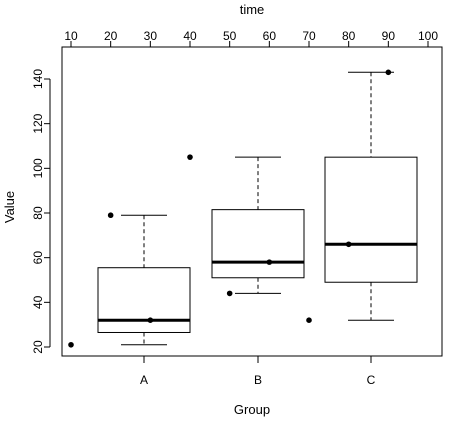 Image resolution: width=474 pixels, height=433 pixels. I want to click on top-tick-label: 10, so click(71, 36).